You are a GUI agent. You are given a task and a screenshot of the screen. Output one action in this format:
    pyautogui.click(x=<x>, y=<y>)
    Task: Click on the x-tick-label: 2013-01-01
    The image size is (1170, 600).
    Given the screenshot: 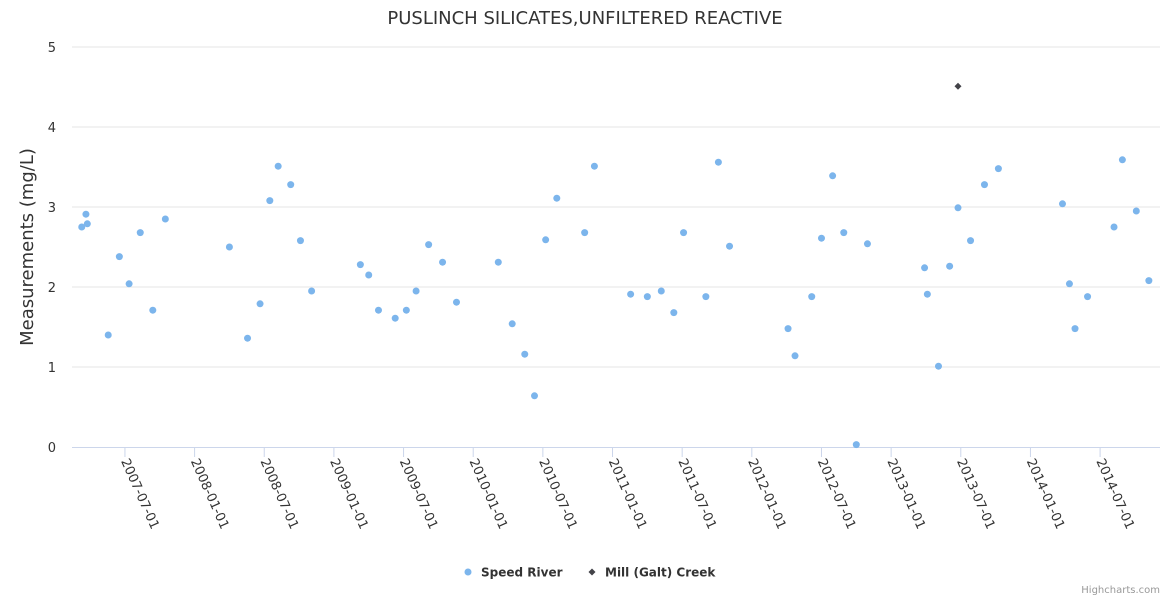 What is the action you would take?
    pyautogui.click(x=905, y=494)
    